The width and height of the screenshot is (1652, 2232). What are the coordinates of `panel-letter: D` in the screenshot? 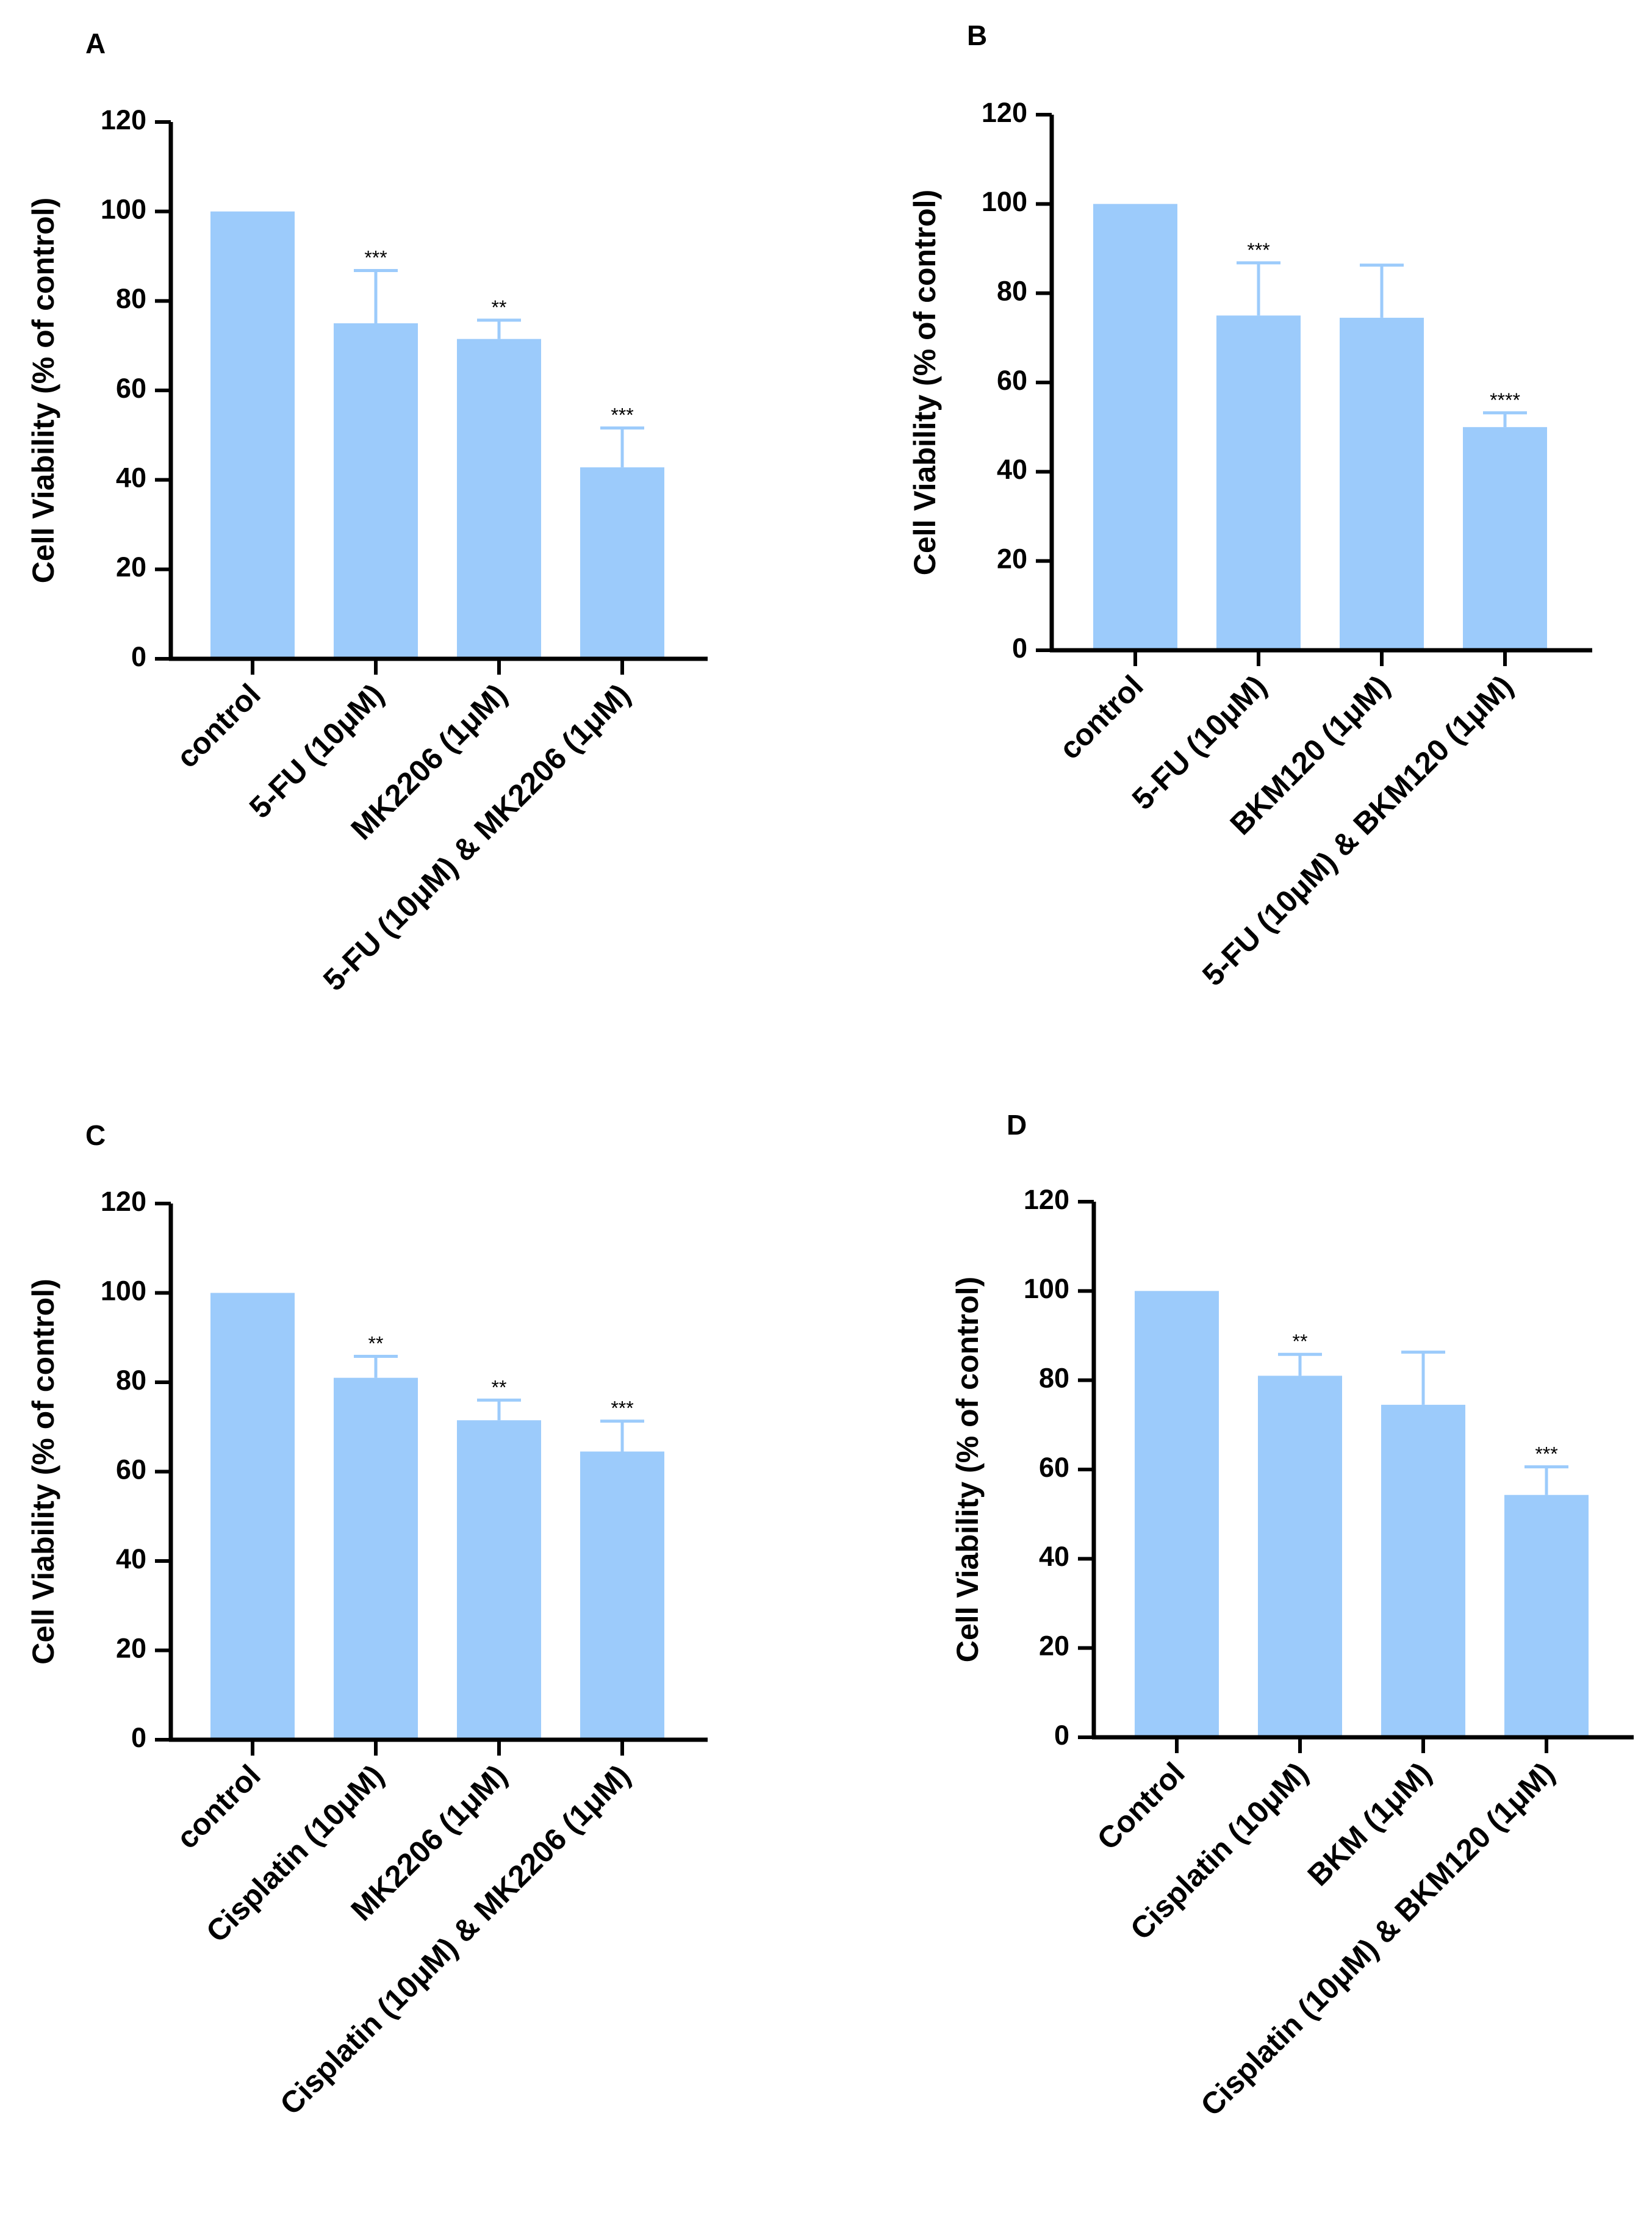 It's located at (1017, 1125).